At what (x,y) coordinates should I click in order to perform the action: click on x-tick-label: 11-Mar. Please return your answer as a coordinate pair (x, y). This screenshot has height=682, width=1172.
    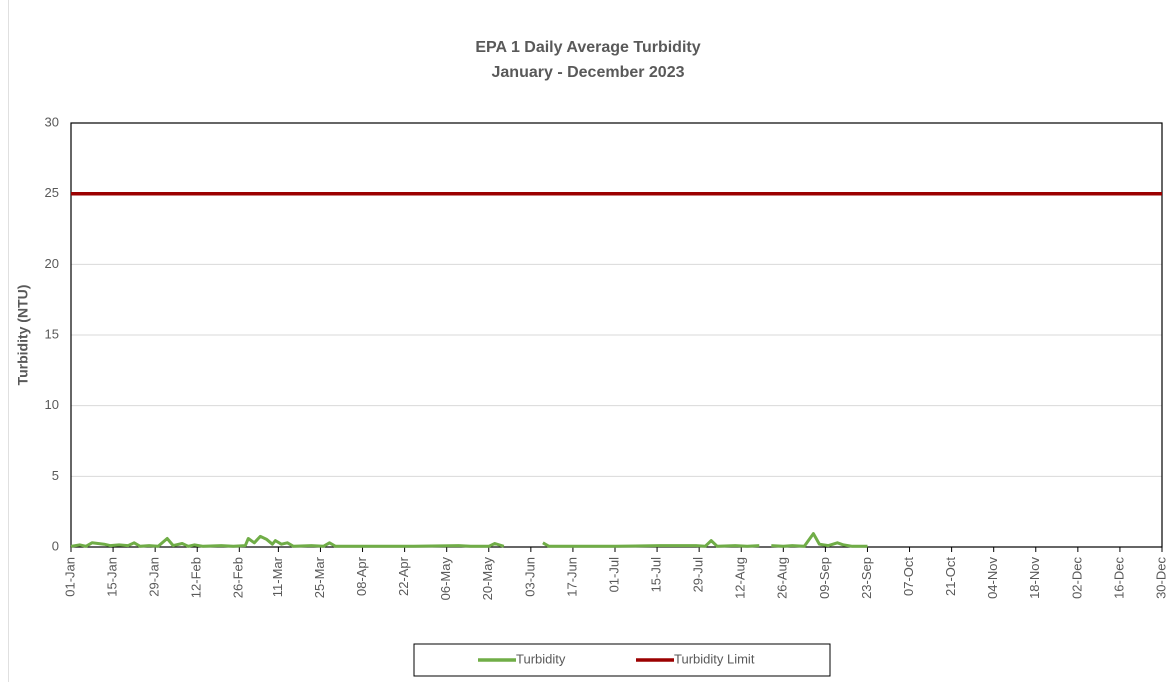
    Looking at the image, I should click on (277, 576).